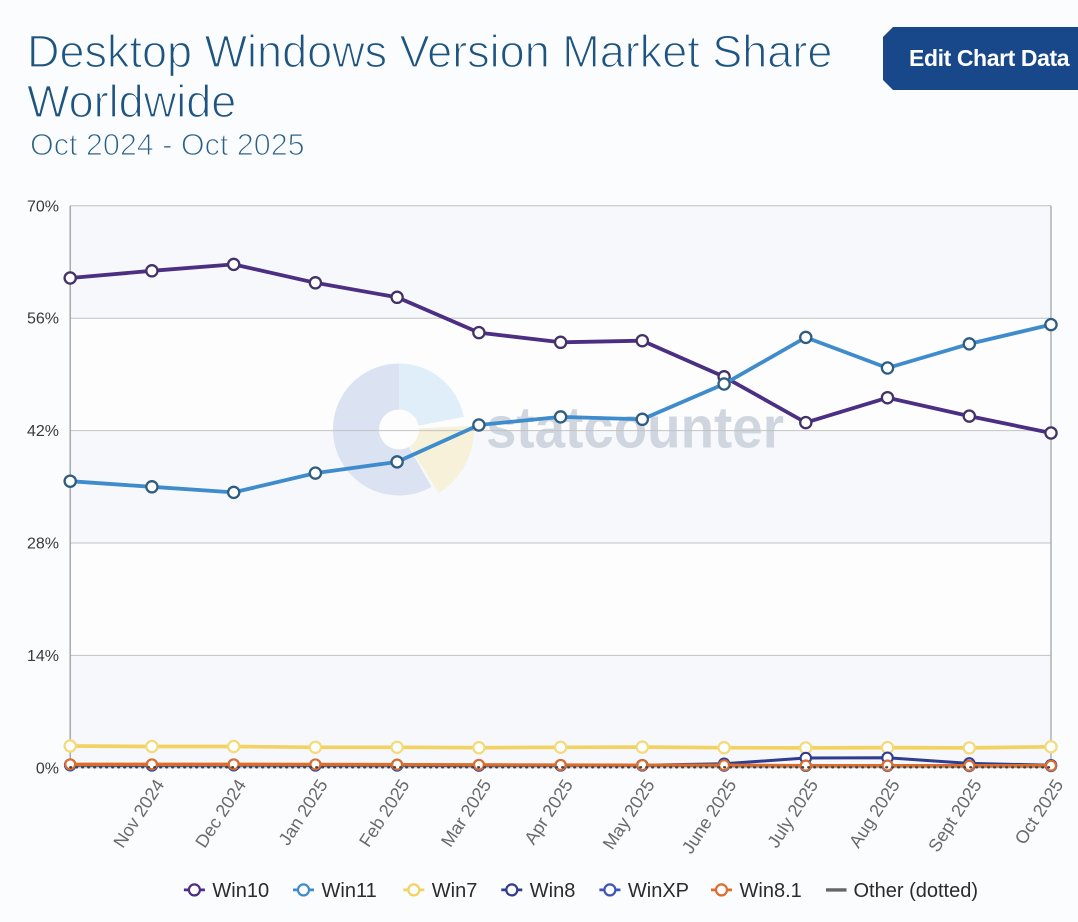 This screenshot has height=922, width=1078. Describe the element at coordinates (384, 813) in the screenshot. I see `svg-text: Feb 2025` at that location.